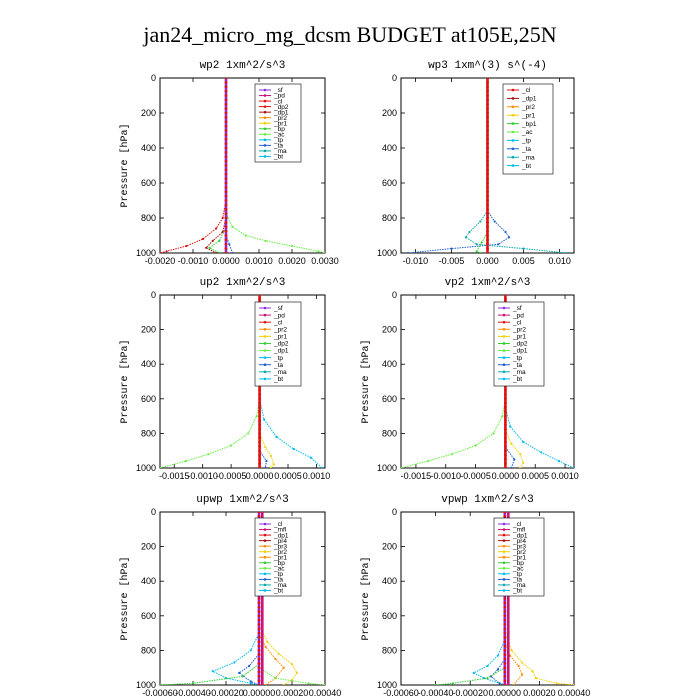 This screenshot has width=700, height=700. What do you see at coordinates (193, 261) in the screenshot?
I see `x-tick-label: -0.0010` at bounding box center [193, 261].